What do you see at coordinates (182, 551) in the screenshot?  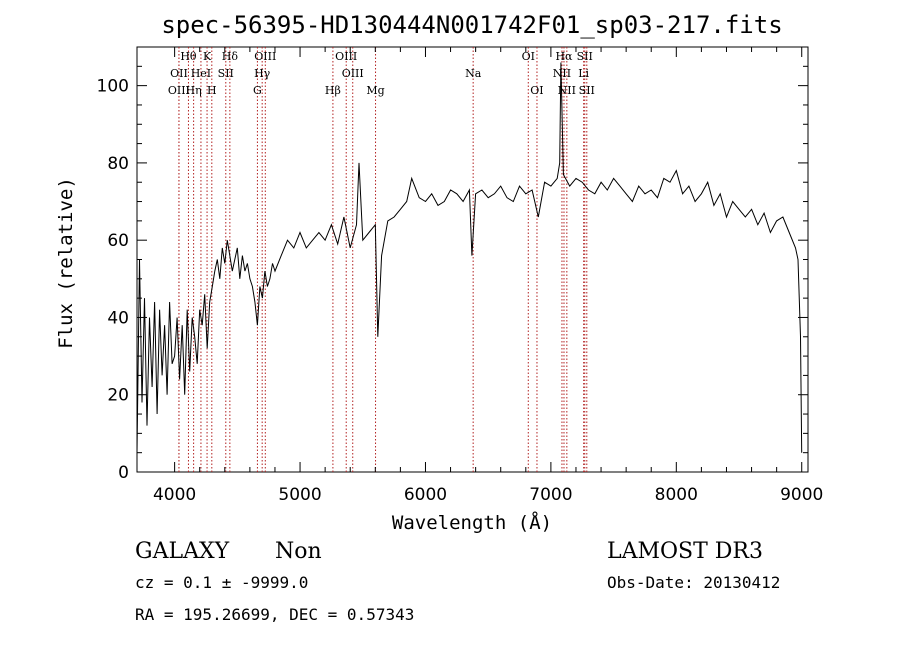 I see `object-class-label: GALAXY` at bounding box center [182, 551].